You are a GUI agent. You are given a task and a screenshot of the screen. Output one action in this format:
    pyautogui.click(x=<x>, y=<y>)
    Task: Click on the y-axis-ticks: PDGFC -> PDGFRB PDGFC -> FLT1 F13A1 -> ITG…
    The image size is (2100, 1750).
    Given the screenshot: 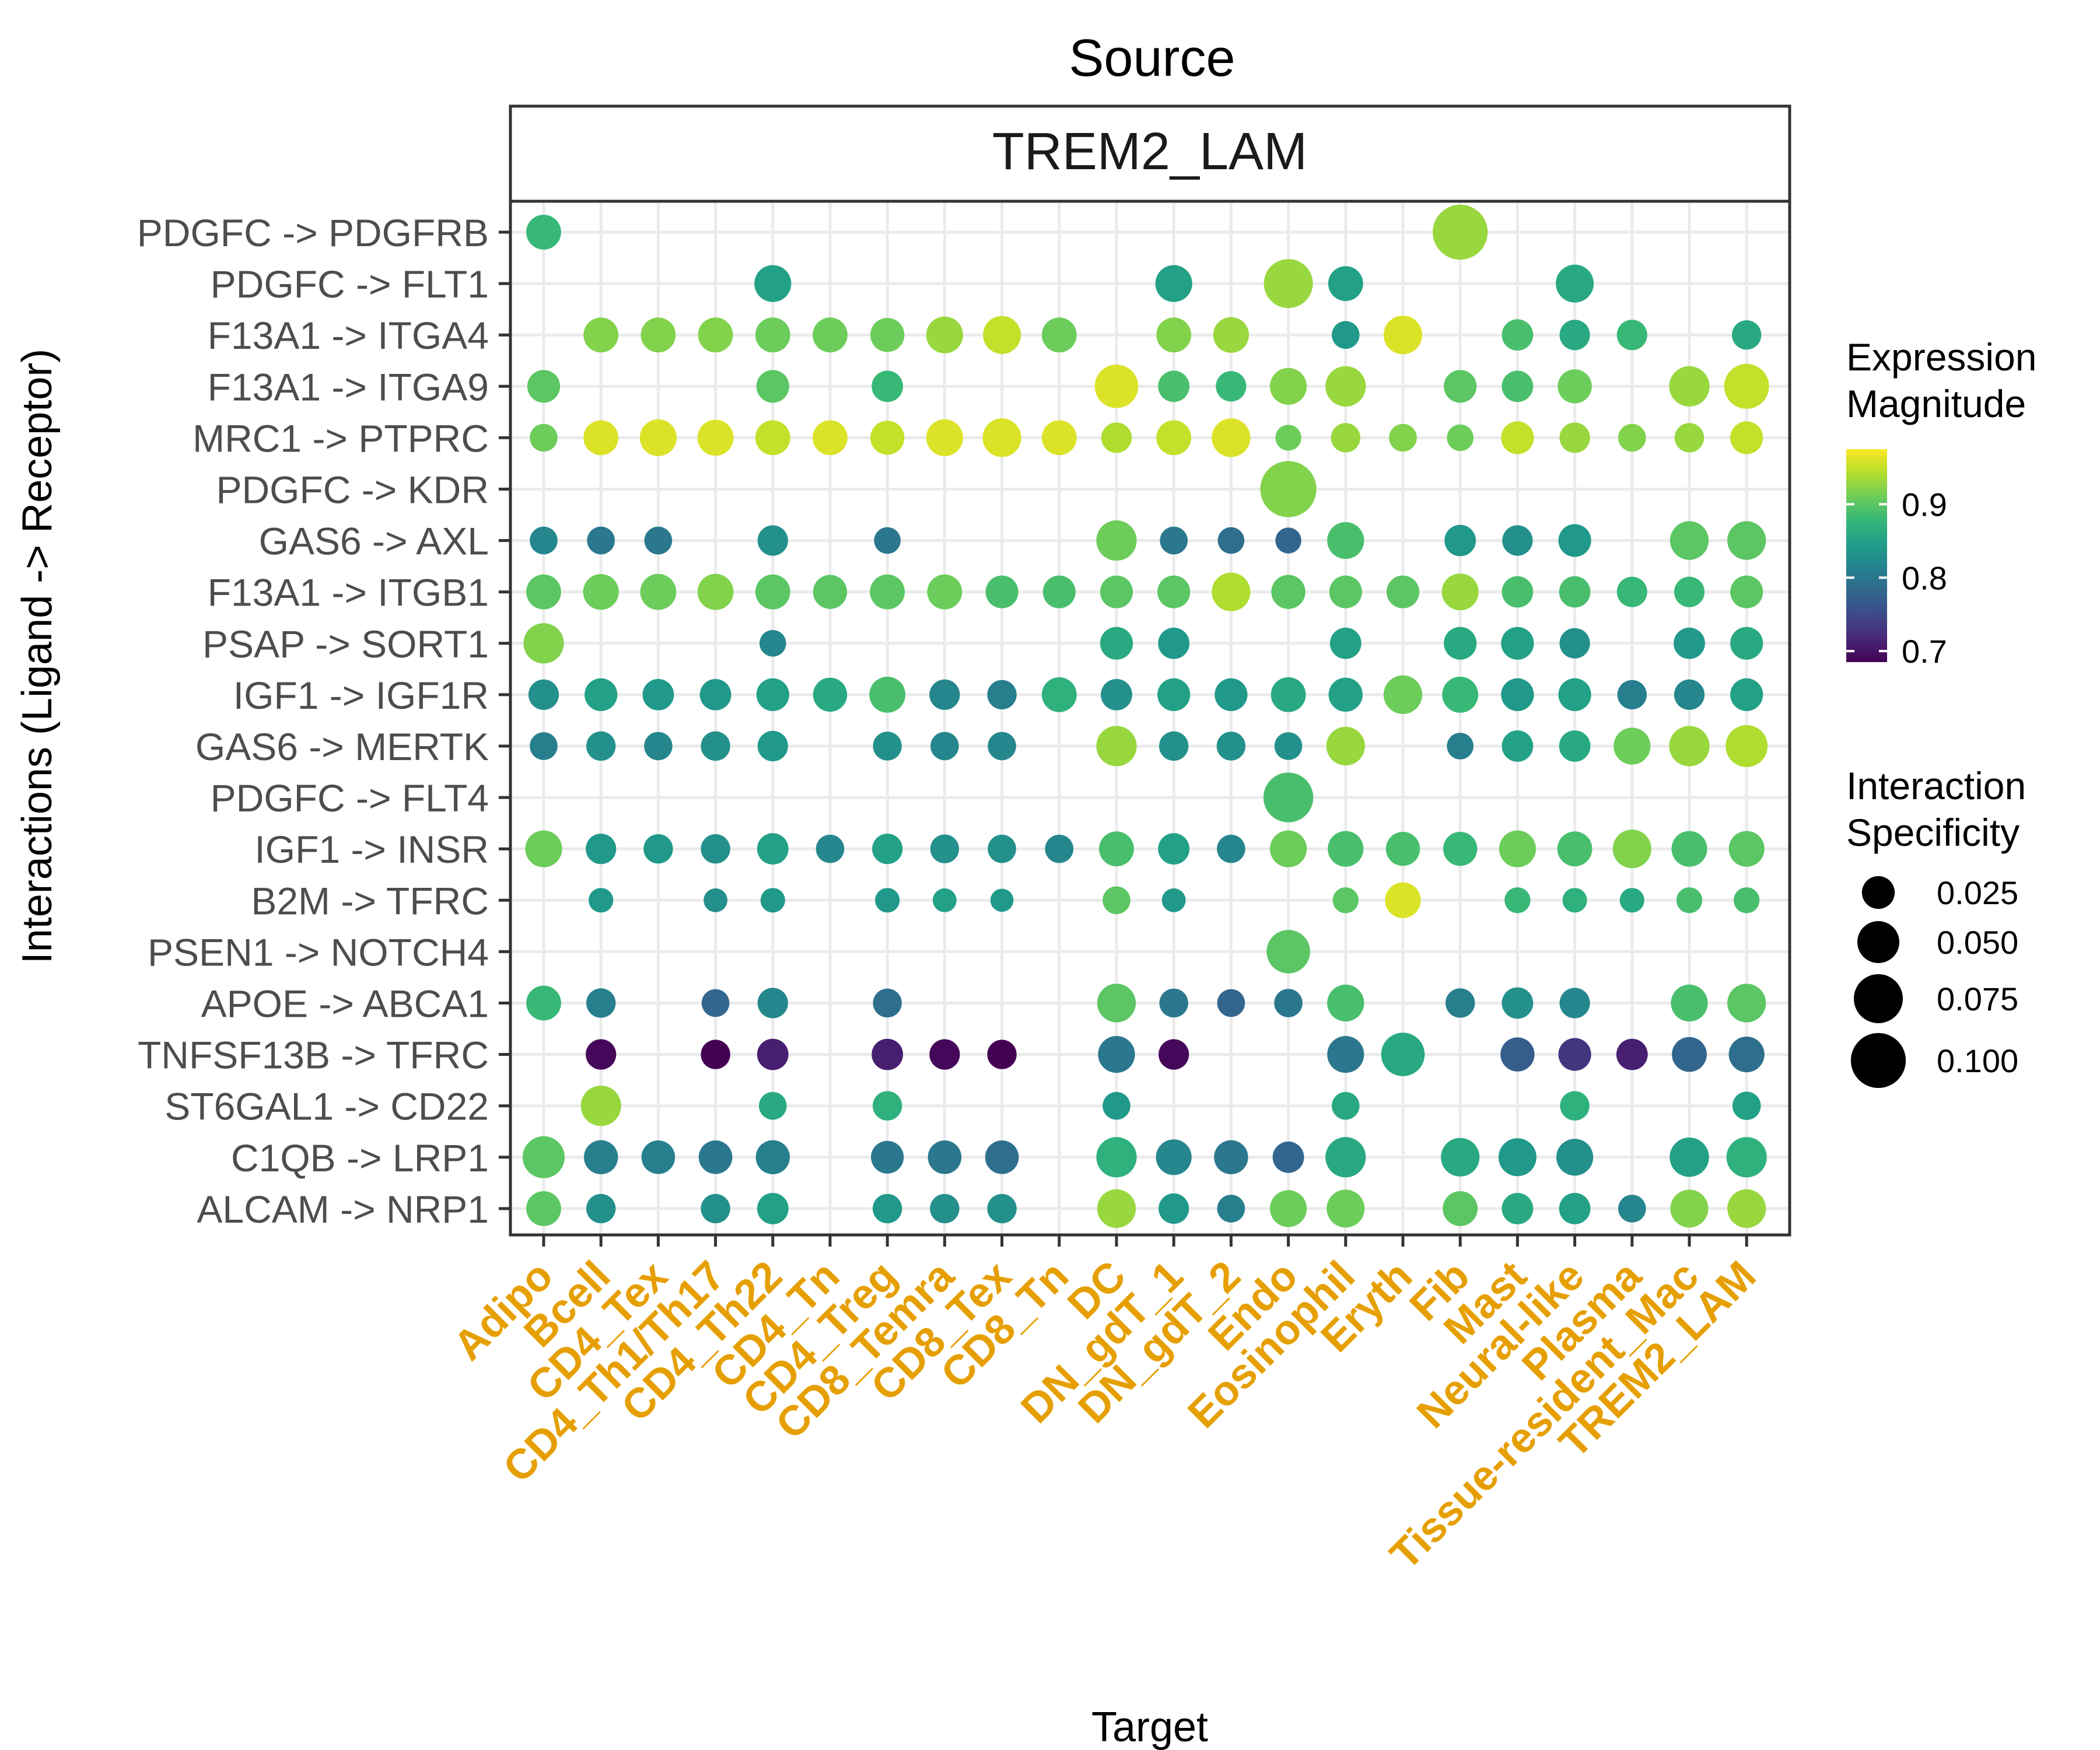 What is the action you would take?
    pyautogui.click(x=323, y=721)
    